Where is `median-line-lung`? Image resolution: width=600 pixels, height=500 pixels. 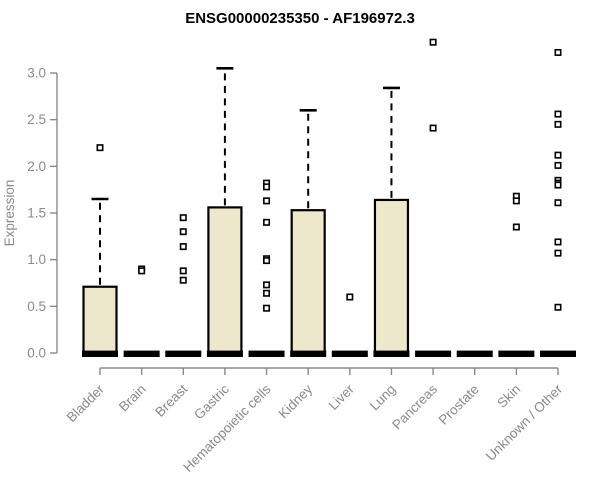 median-line-lung is located at coordinates (391, 353).